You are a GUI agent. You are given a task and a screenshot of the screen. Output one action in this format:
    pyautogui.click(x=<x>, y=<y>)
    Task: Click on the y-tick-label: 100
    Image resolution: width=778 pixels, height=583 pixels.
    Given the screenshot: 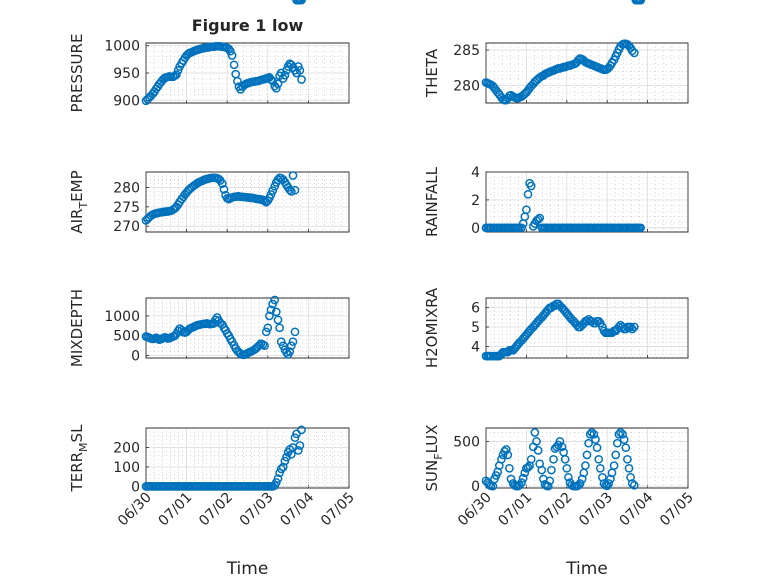 What is the action you would take?
    pyautogui.click(x=126, y=468)
    